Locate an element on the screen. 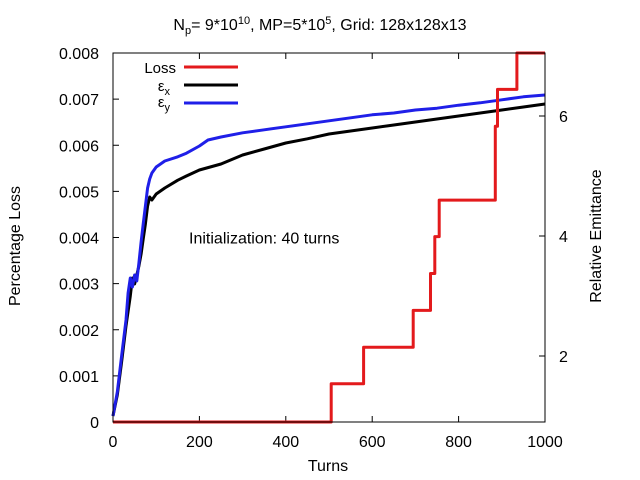 Image resolution: width=640 pixels, height=480 pixels. legend-label-eps-x: εx is located at coordinates (164, 88).